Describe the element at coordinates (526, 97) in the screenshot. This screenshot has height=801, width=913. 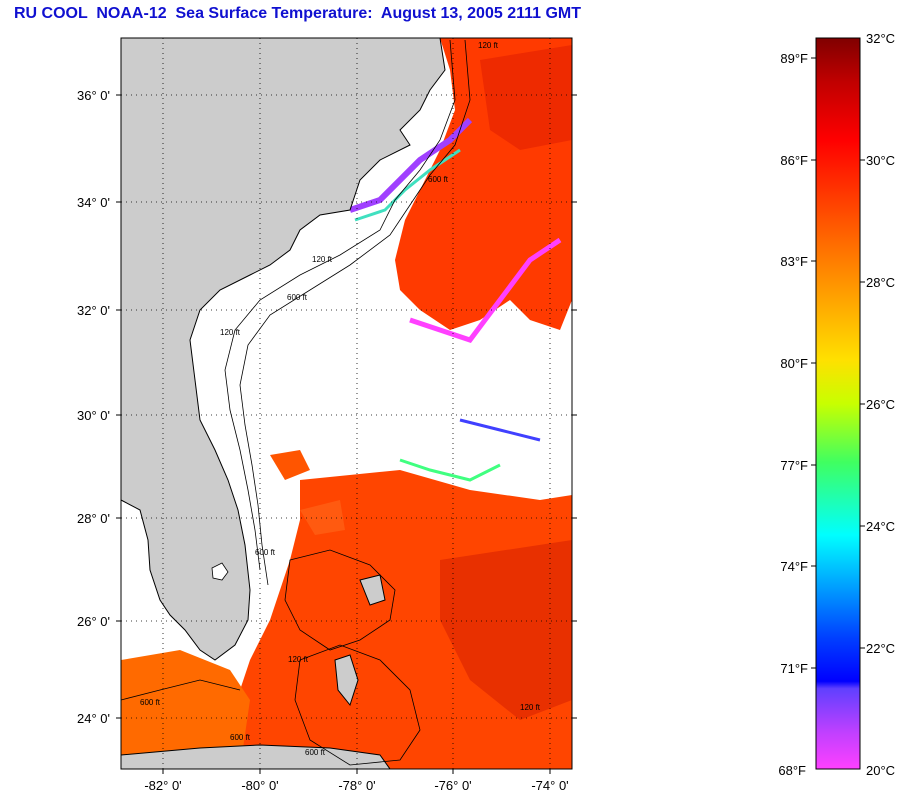
I see `sst-warm-region-east-strip` at that location.